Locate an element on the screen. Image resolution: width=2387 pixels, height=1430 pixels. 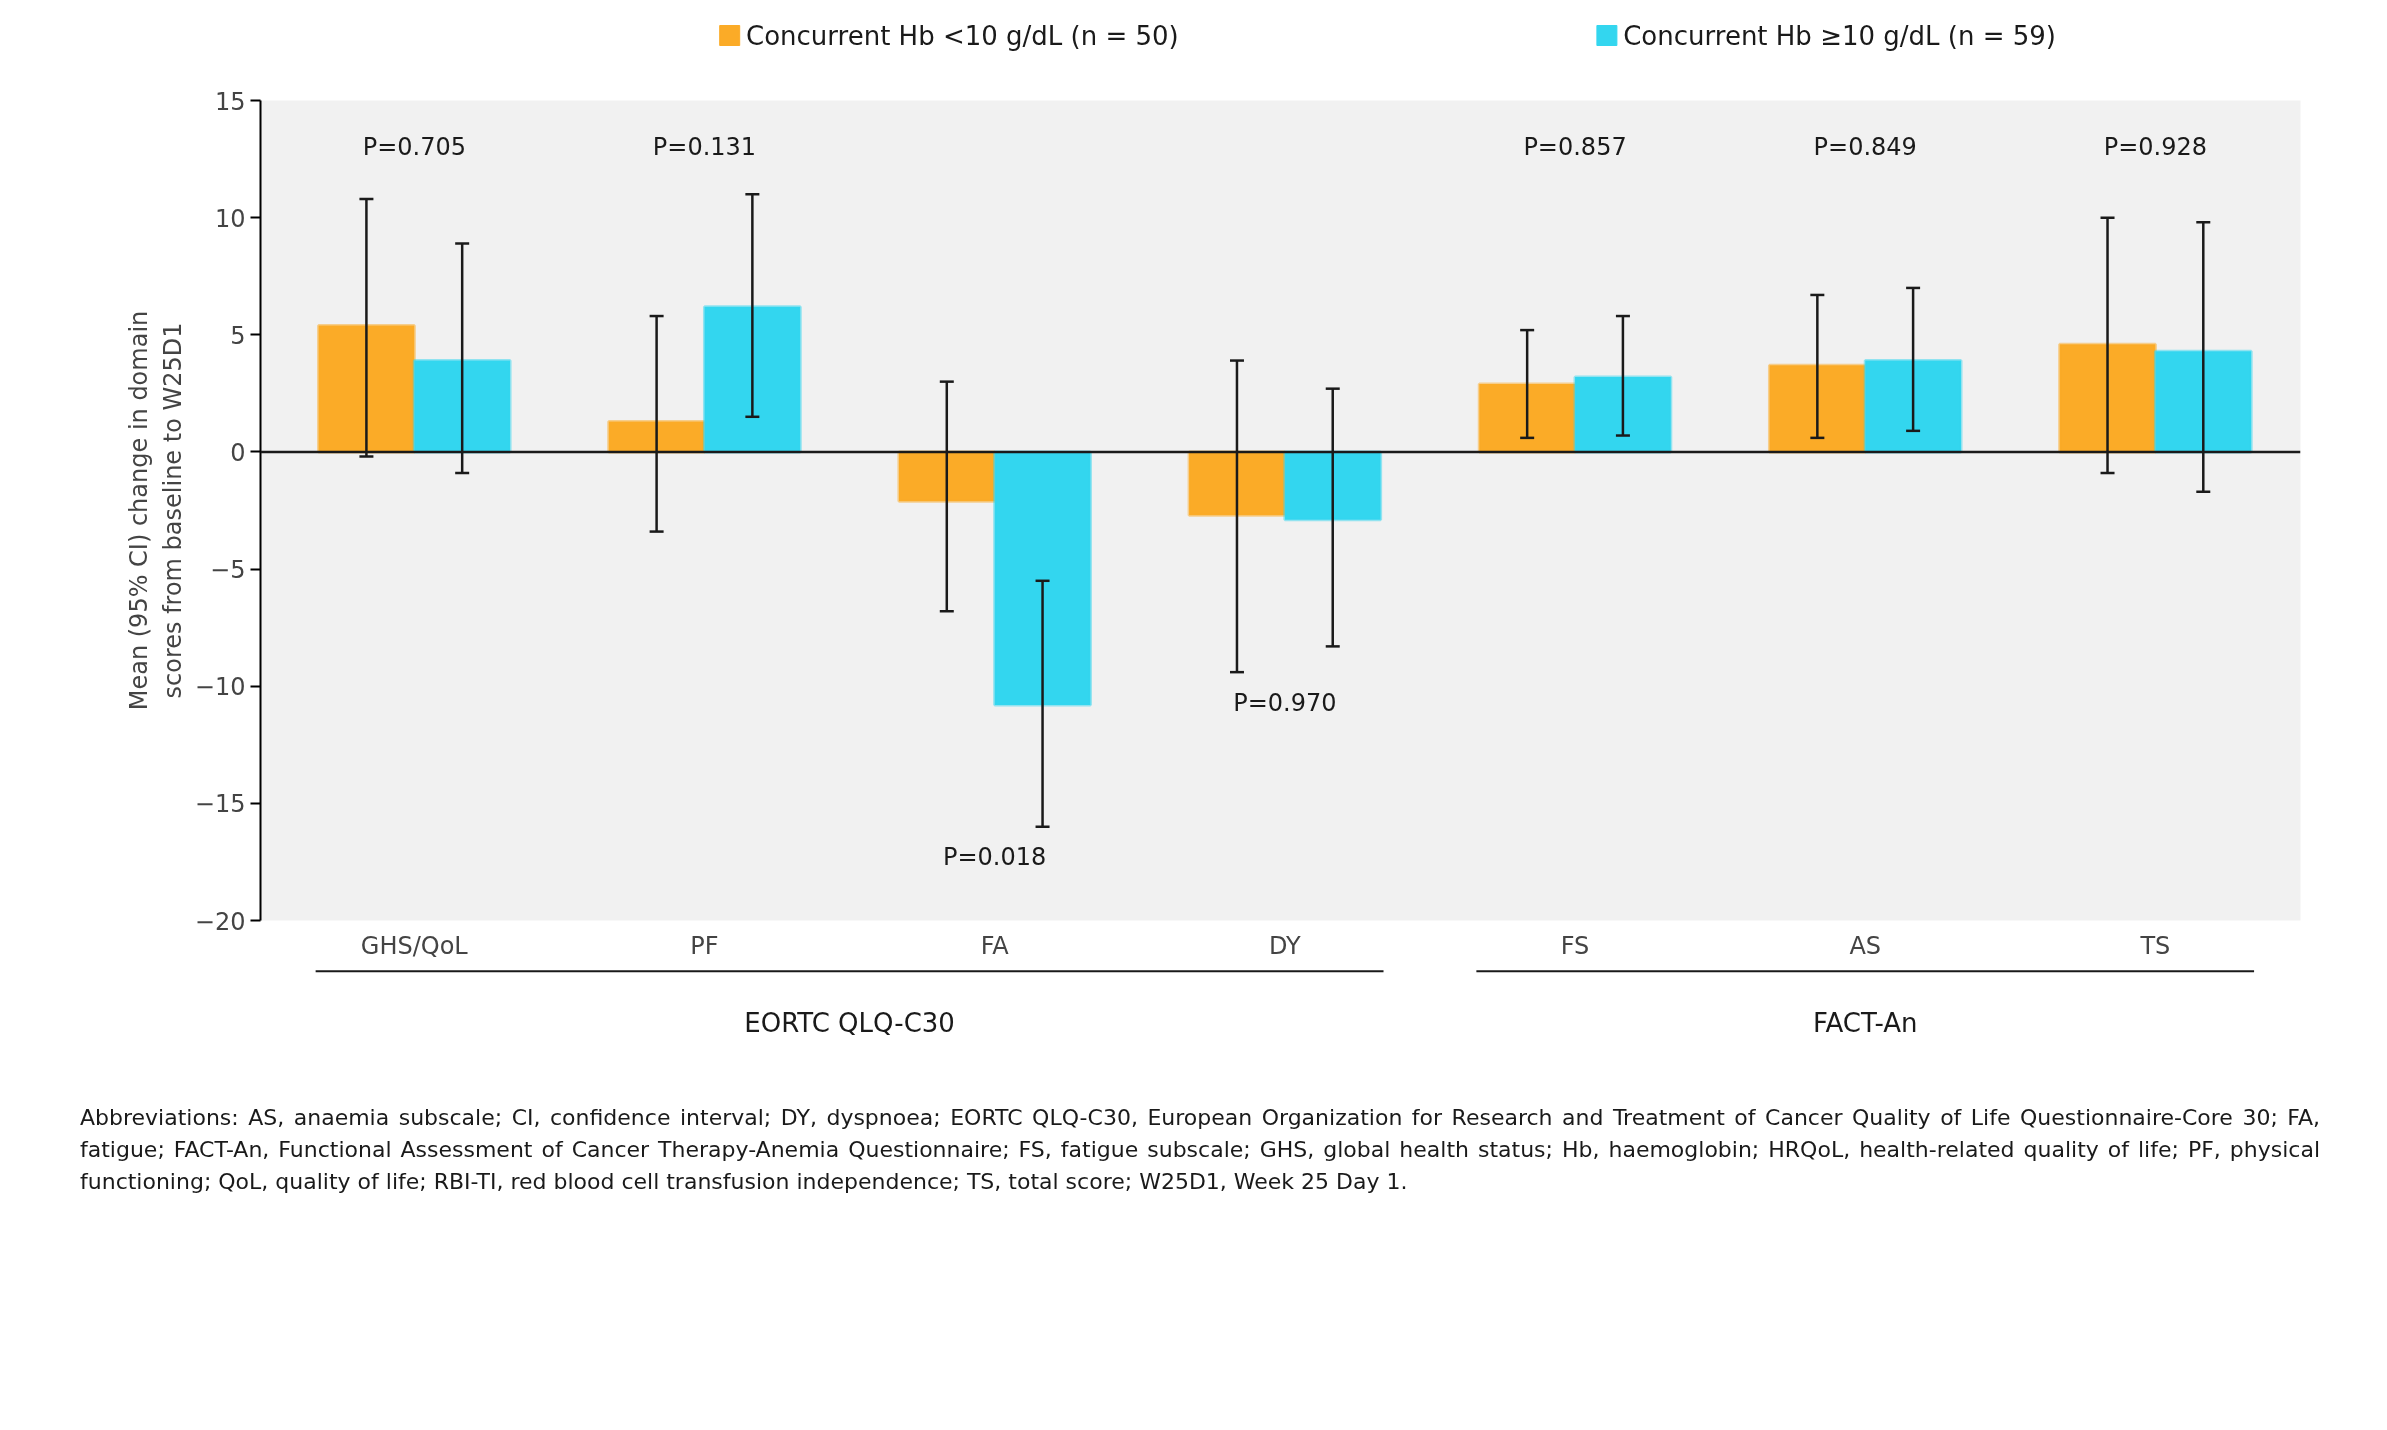
x-tick-label: AS is located at coordinates (1865, 945).